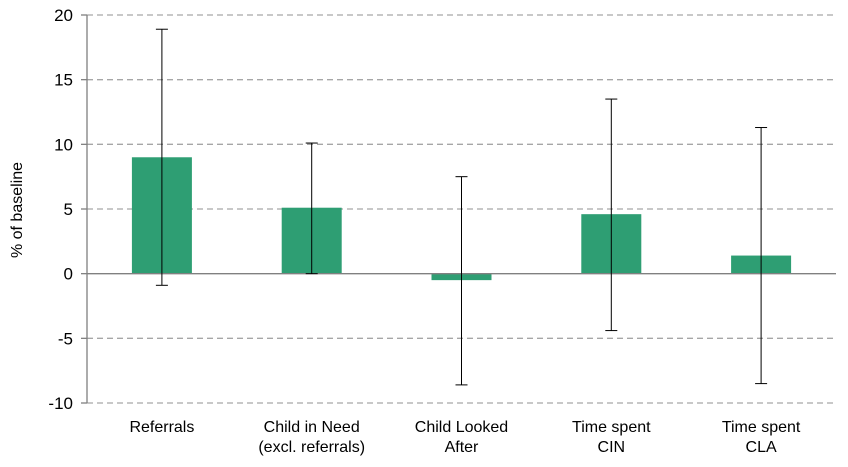  Describe the element at coordinates (311, 437) in the screenshot. I see `x-category-label: Child in Need (excl. referrals)` at that location.